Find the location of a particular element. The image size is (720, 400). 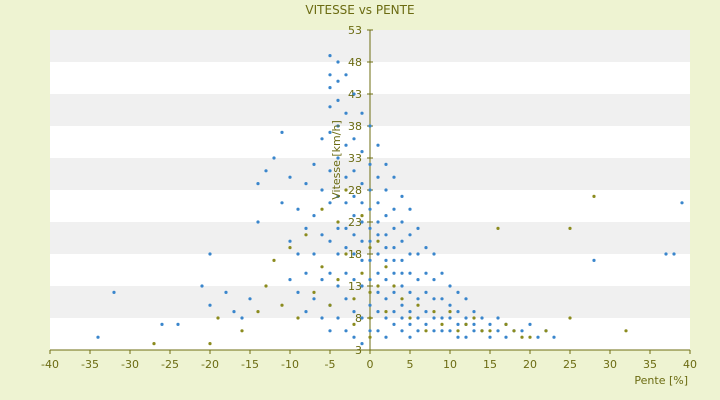

x-tick-label: -35 is located at coordinates (90, 364).